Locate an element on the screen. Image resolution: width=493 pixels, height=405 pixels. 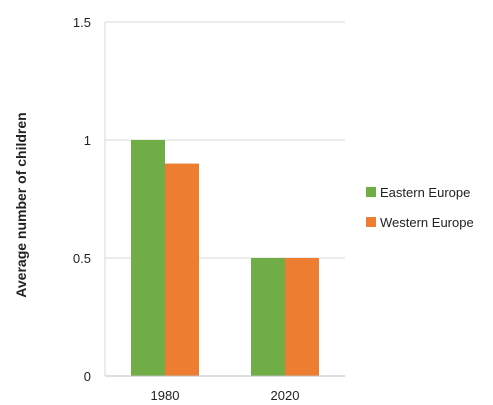
y-tick-label: 0.5 is located at coordinates (82, 258).